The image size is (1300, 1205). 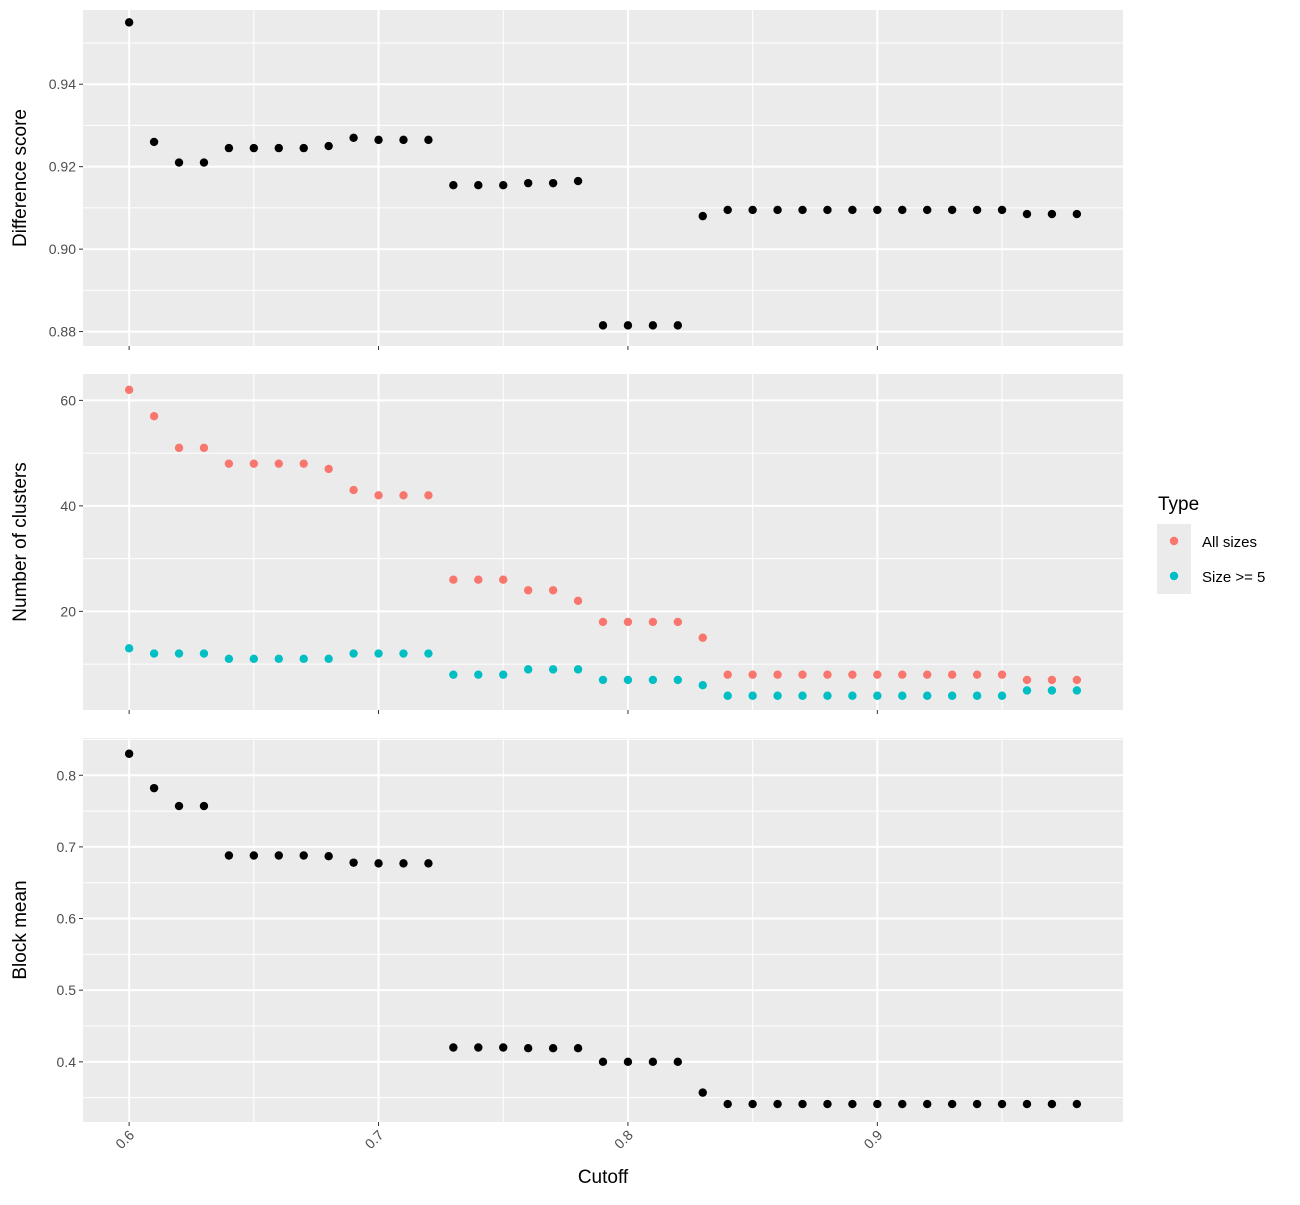 I want to click on x-tick-label: 0.6, so click(x=124, y=1139).